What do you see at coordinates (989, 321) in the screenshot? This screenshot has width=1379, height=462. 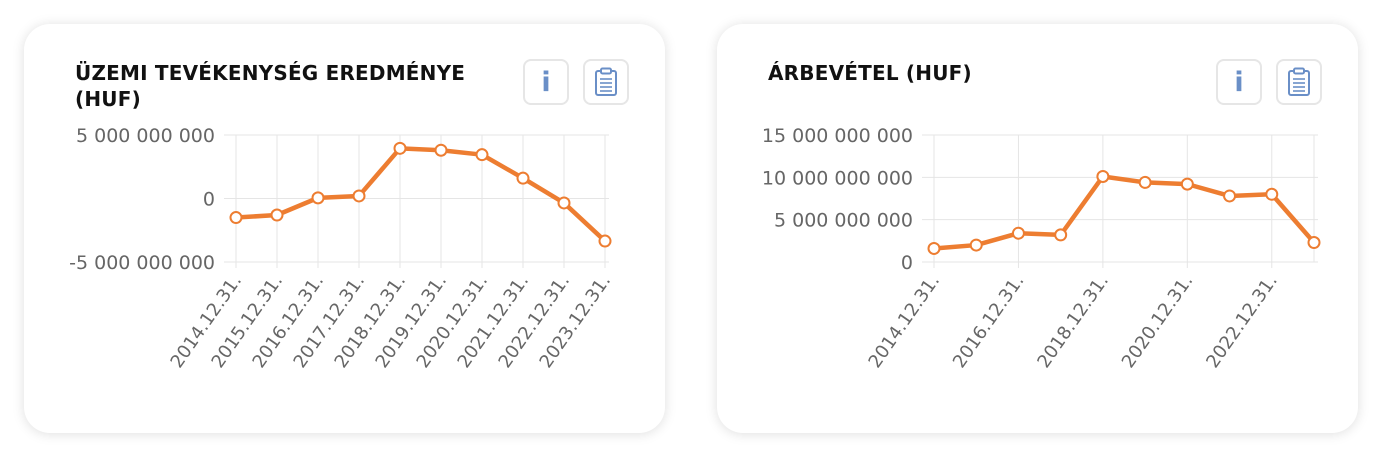 I see `x-tick-label: 2016.12.31.` at bounding box center [989, 321].